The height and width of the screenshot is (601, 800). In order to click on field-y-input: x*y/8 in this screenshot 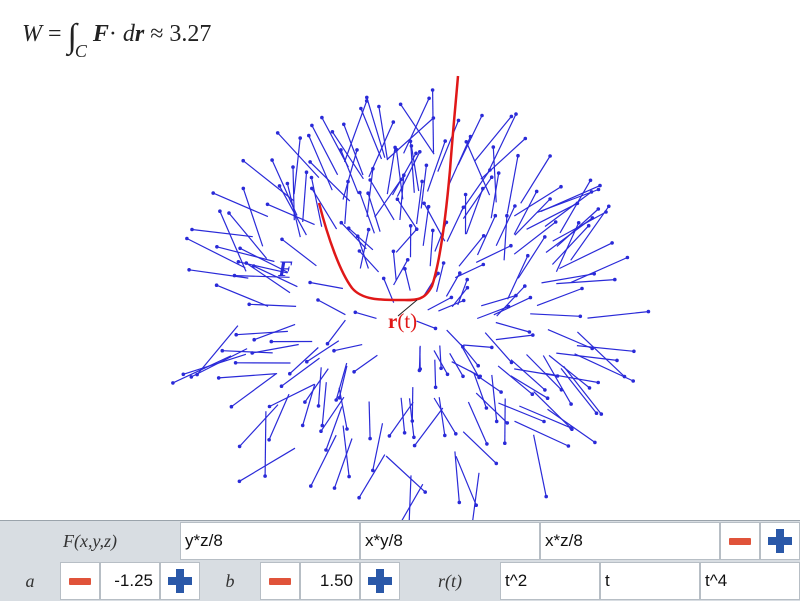, I will do `click(450, 541)`.